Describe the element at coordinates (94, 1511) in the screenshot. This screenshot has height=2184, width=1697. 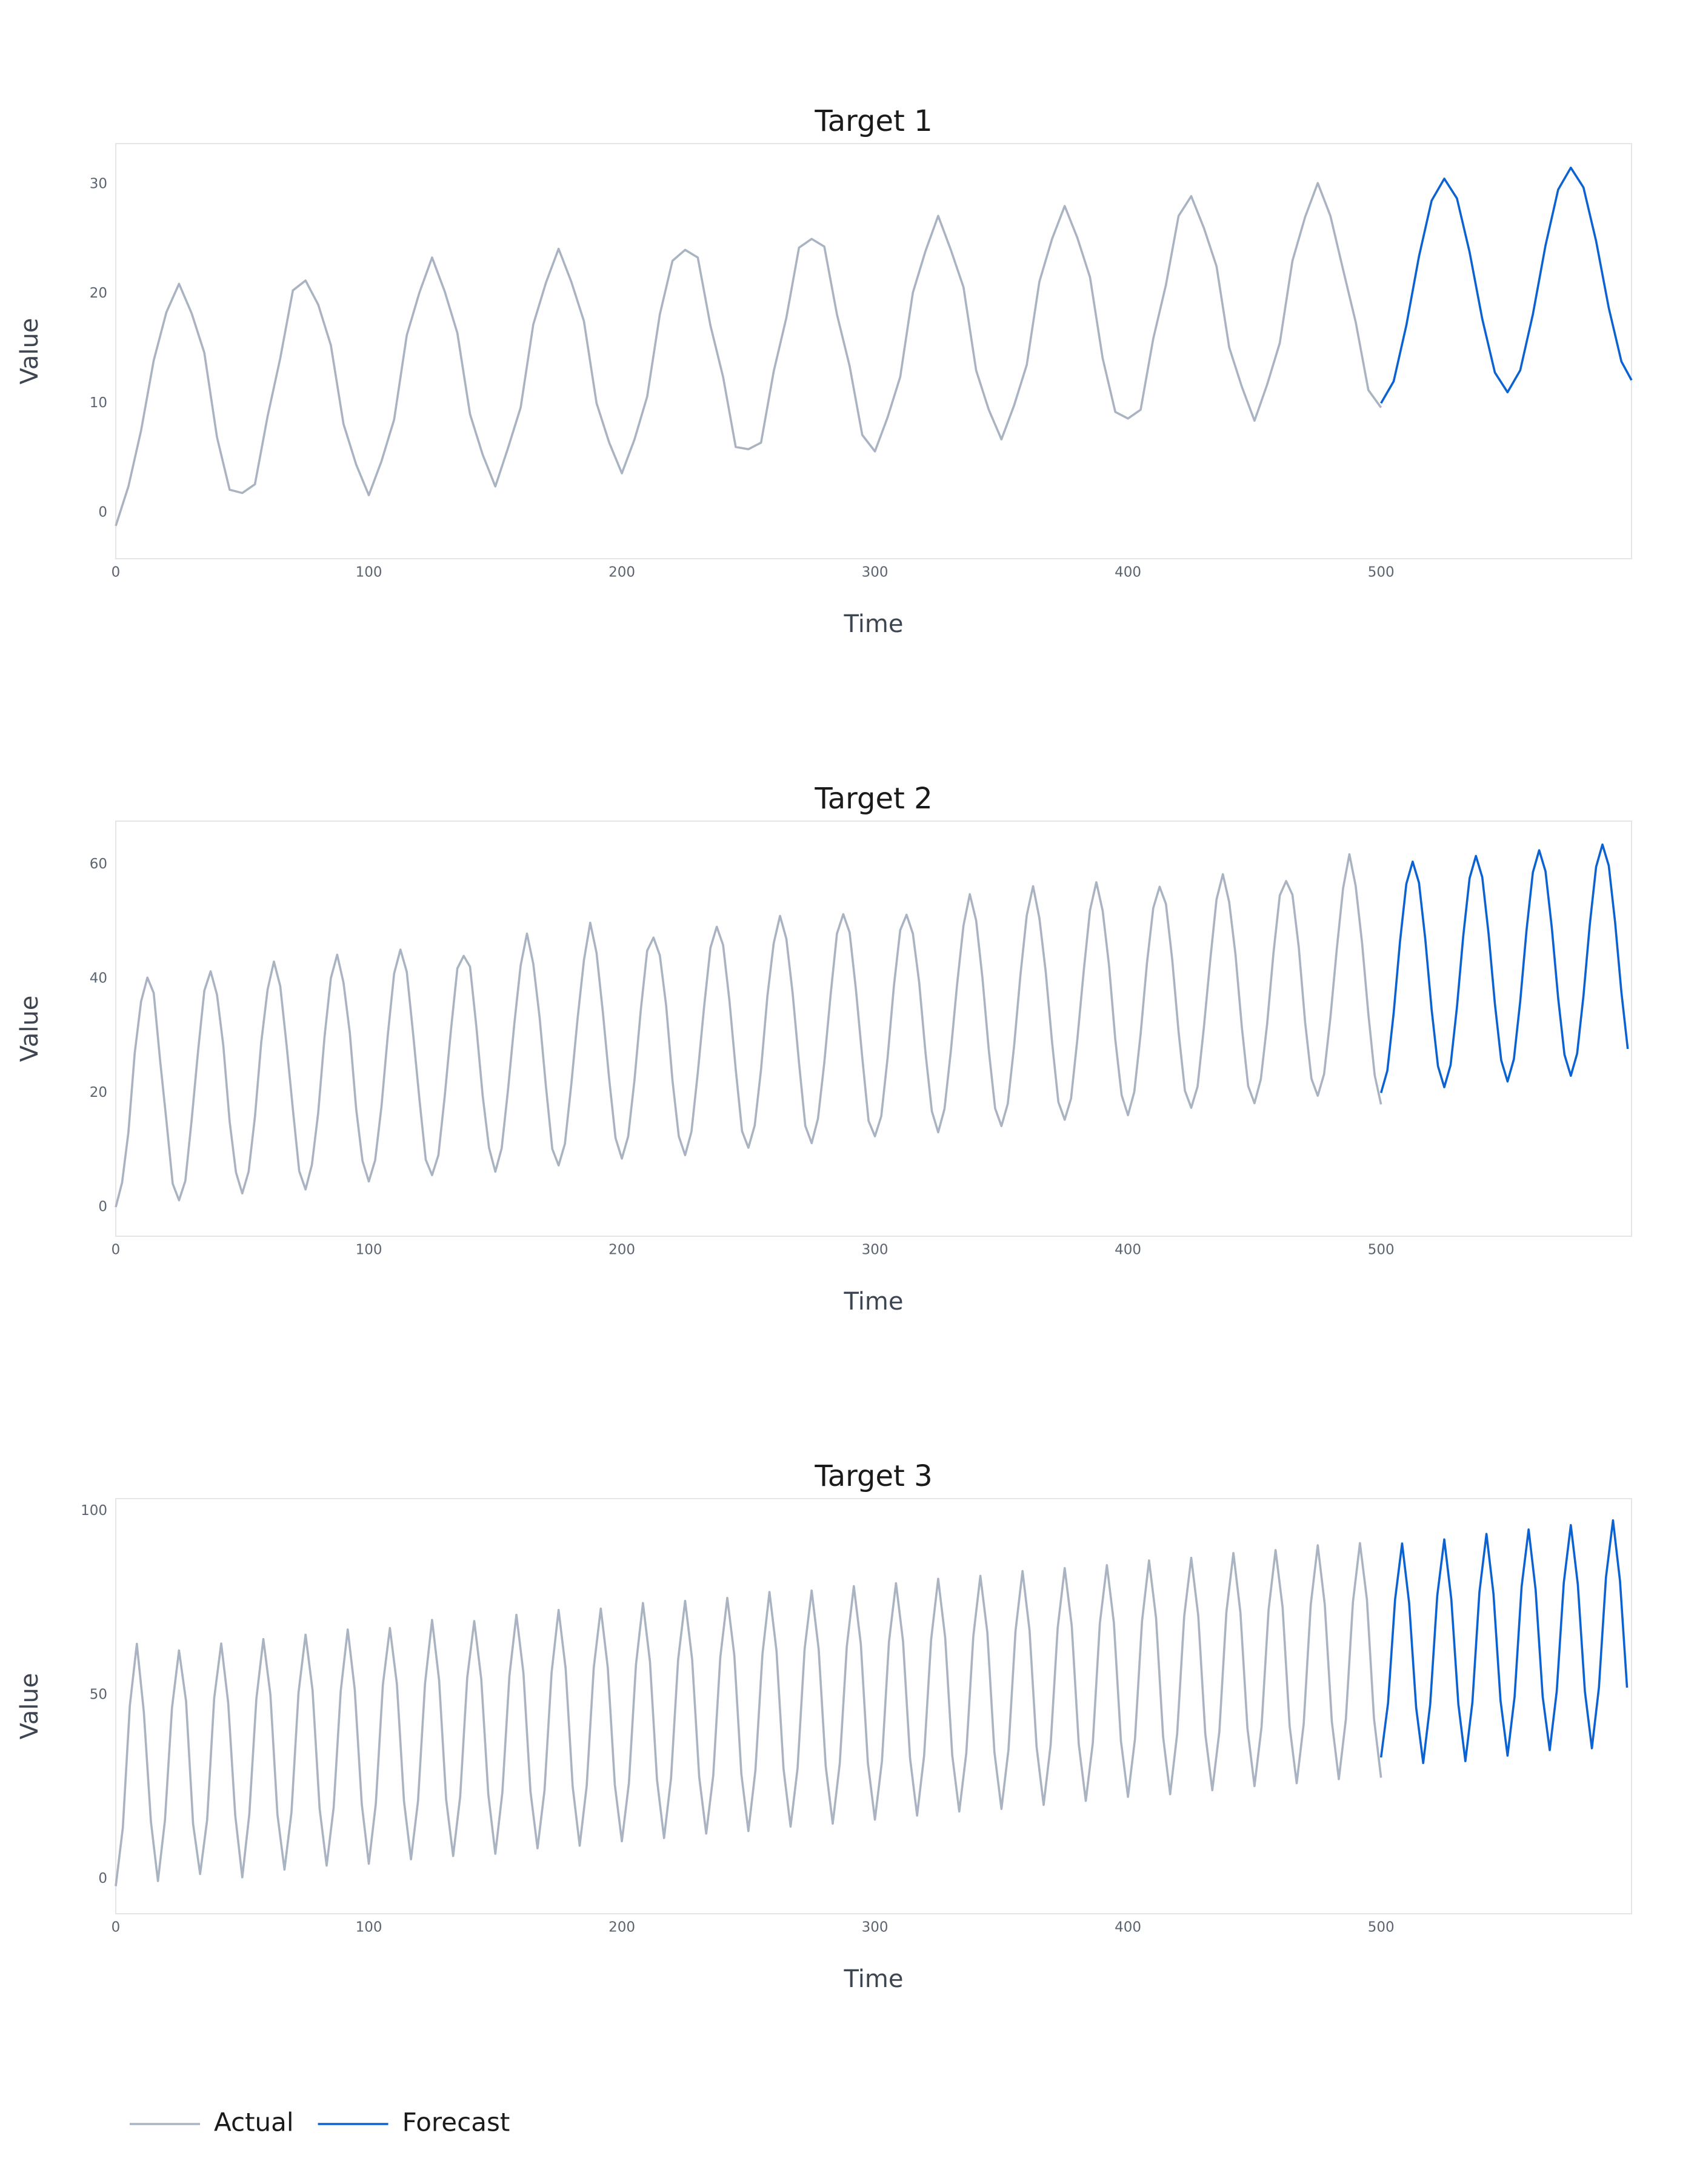
I see `y-tick-label: 100` at that location.